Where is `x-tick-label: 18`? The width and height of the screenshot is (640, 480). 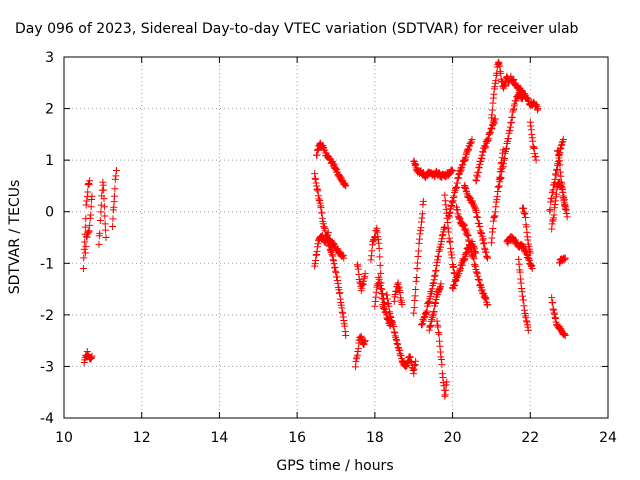 x-tick-label: 18 is located at coordinates (375, 438).